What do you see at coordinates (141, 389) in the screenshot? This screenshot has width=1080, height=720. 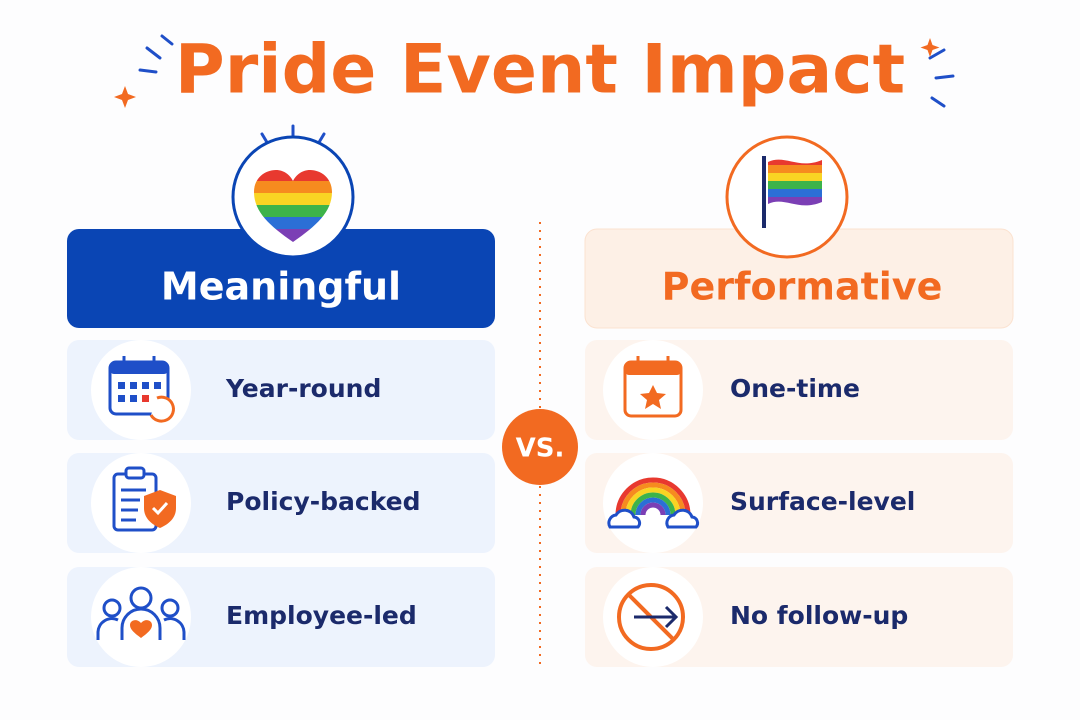 I see `calendar-icon` at bounding box center [141, 389].